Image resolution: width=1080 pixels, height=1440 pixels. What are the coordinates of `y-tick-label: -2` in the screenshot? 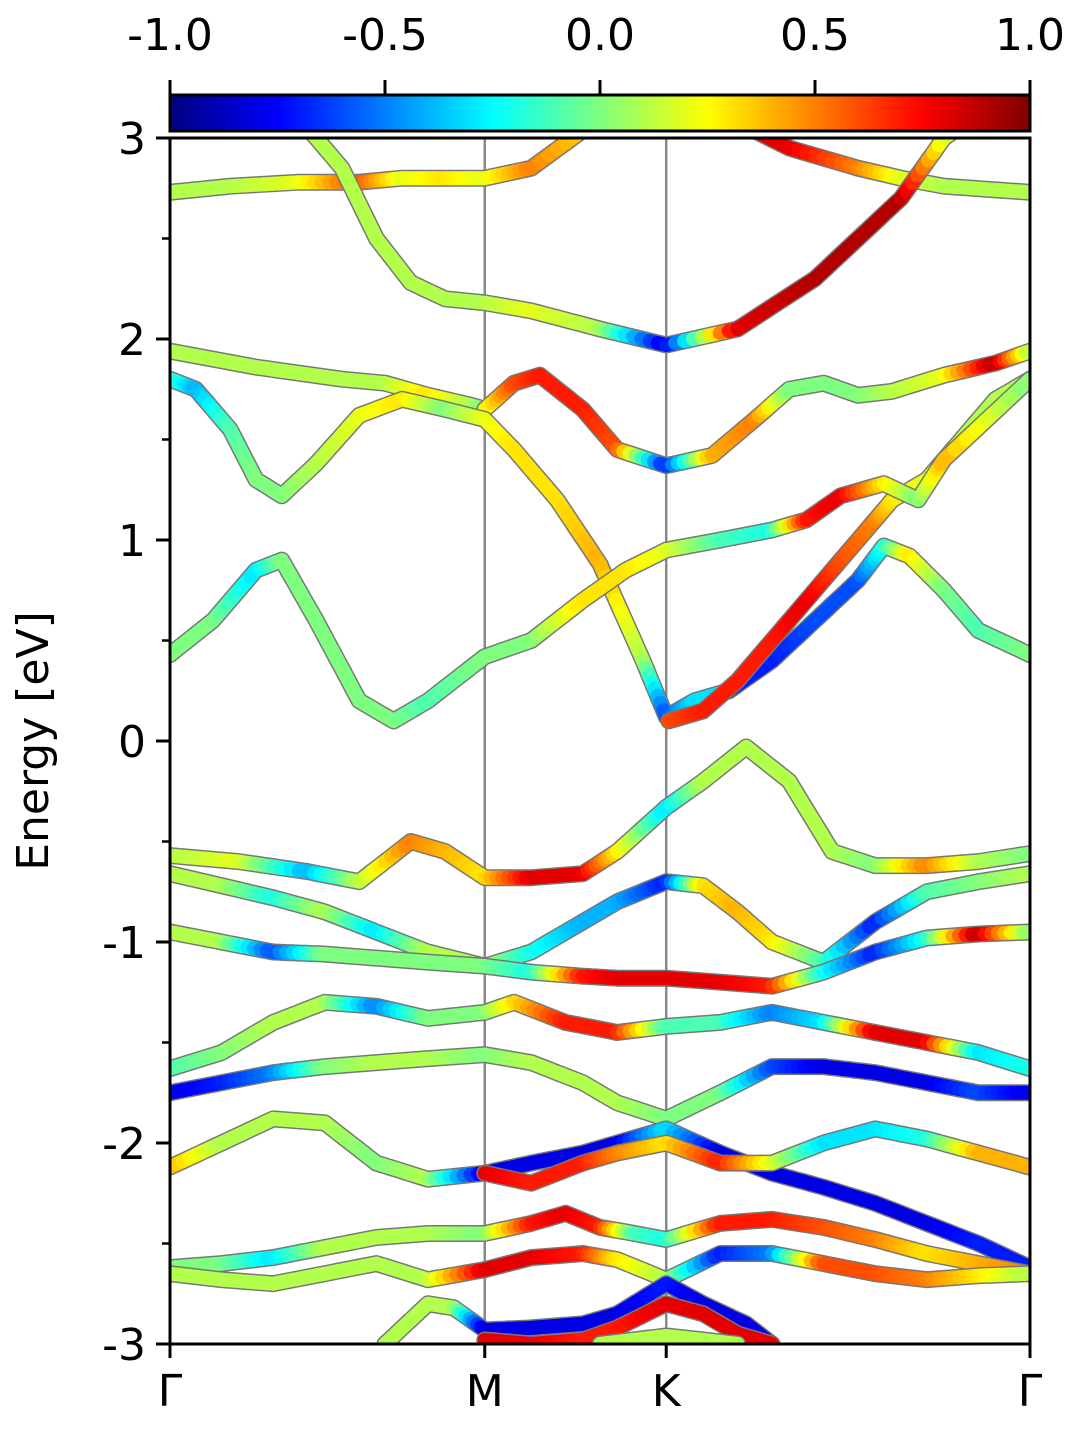 It's located at (124, 1144).